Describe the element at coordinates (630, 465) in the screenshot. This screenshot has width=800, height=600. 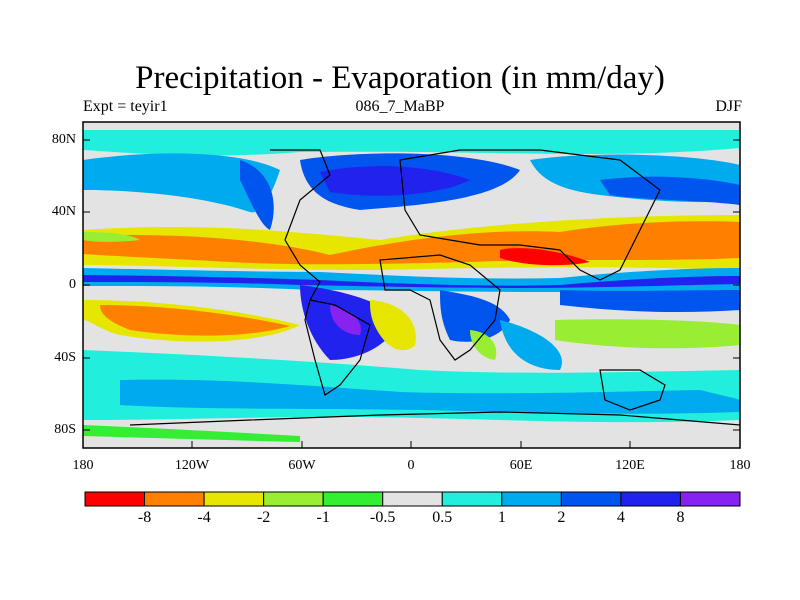
I see `lon-label-120e: 120E` at that location.